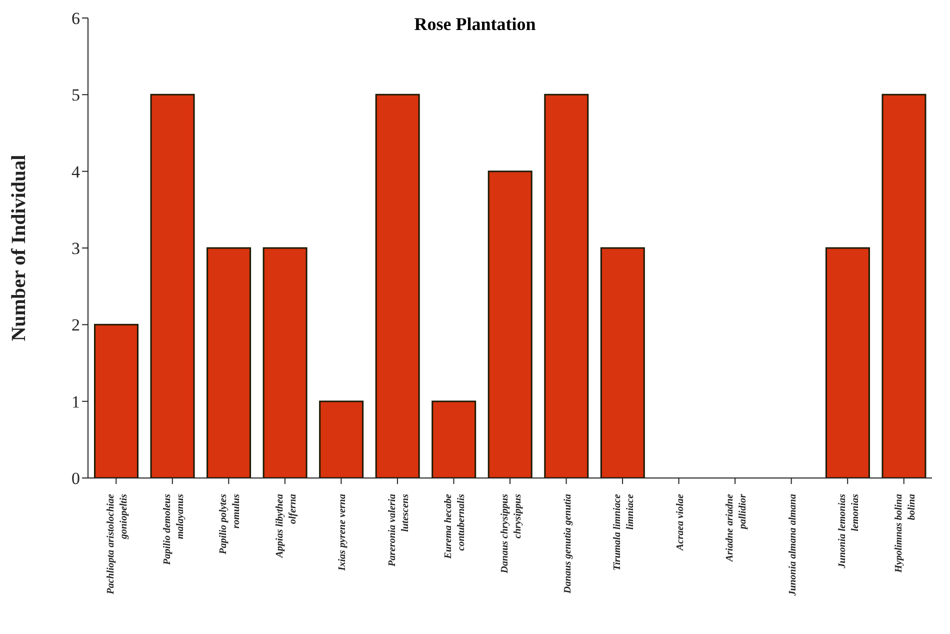 This screenshot has width=950, height=634. What do you see at coordinates (680, 522) in the screenshot?
I see `x-tick-label: Acraea violae` at bounding box center [680, 522].